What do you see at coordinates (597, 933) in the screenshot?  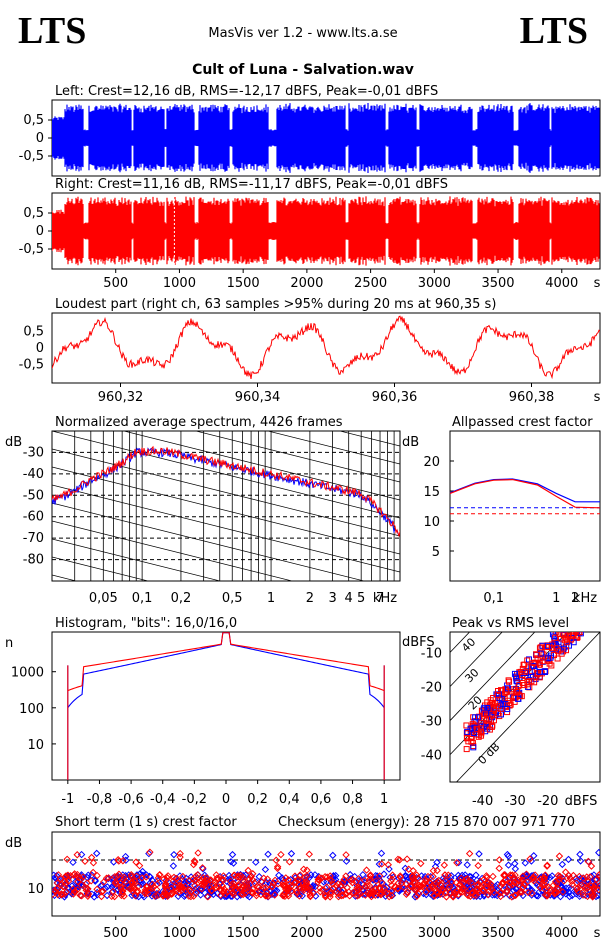 I see `short-crest-xunit: s` at bounding box center [597, 933].